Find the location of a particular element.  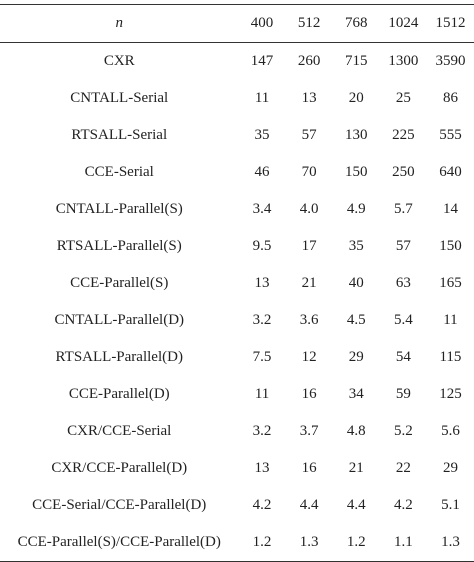

value-cell: 63 is located at coordinates (403, 283).